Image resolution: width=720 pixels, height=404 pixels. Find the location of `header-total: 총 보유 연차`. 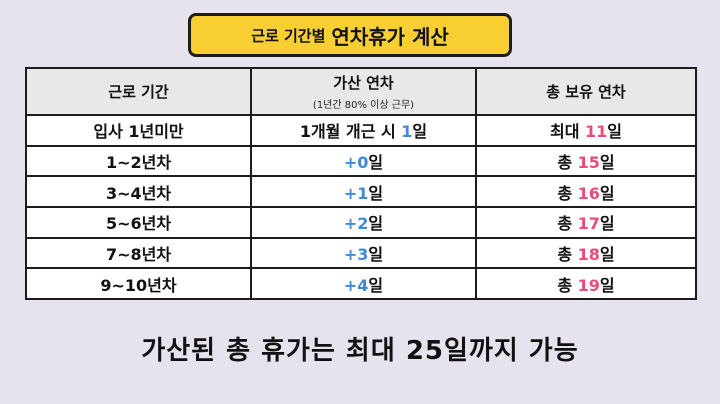

header-total: 총 보유 연차 is located at coordinates (586, 91).